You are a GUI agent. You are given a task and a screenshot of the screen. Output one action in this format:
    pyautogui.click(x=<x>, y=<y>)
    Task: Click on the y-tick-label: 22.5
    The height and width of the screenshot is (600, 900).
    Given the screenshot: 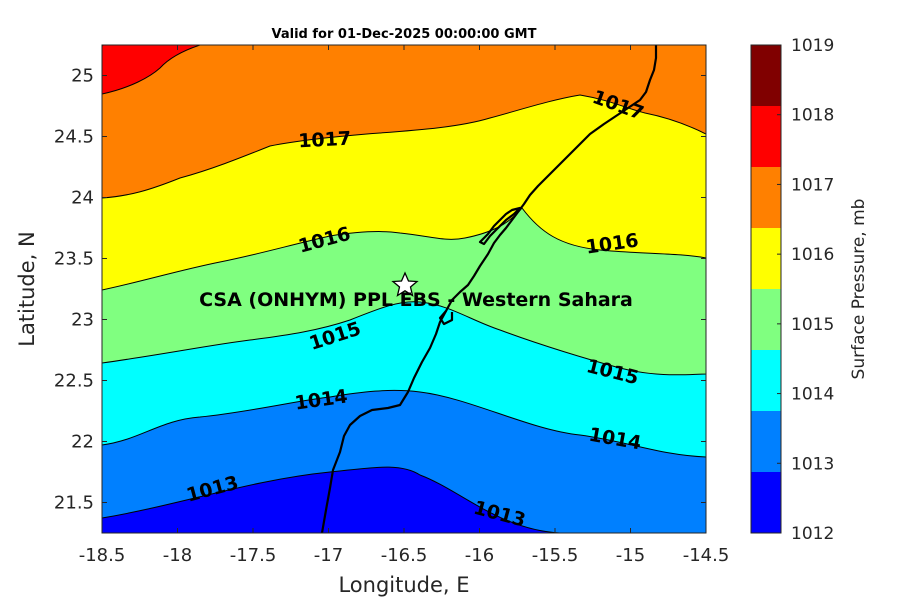 What is the action you would take?
    pyautogui.click(x=74, y=381)
    